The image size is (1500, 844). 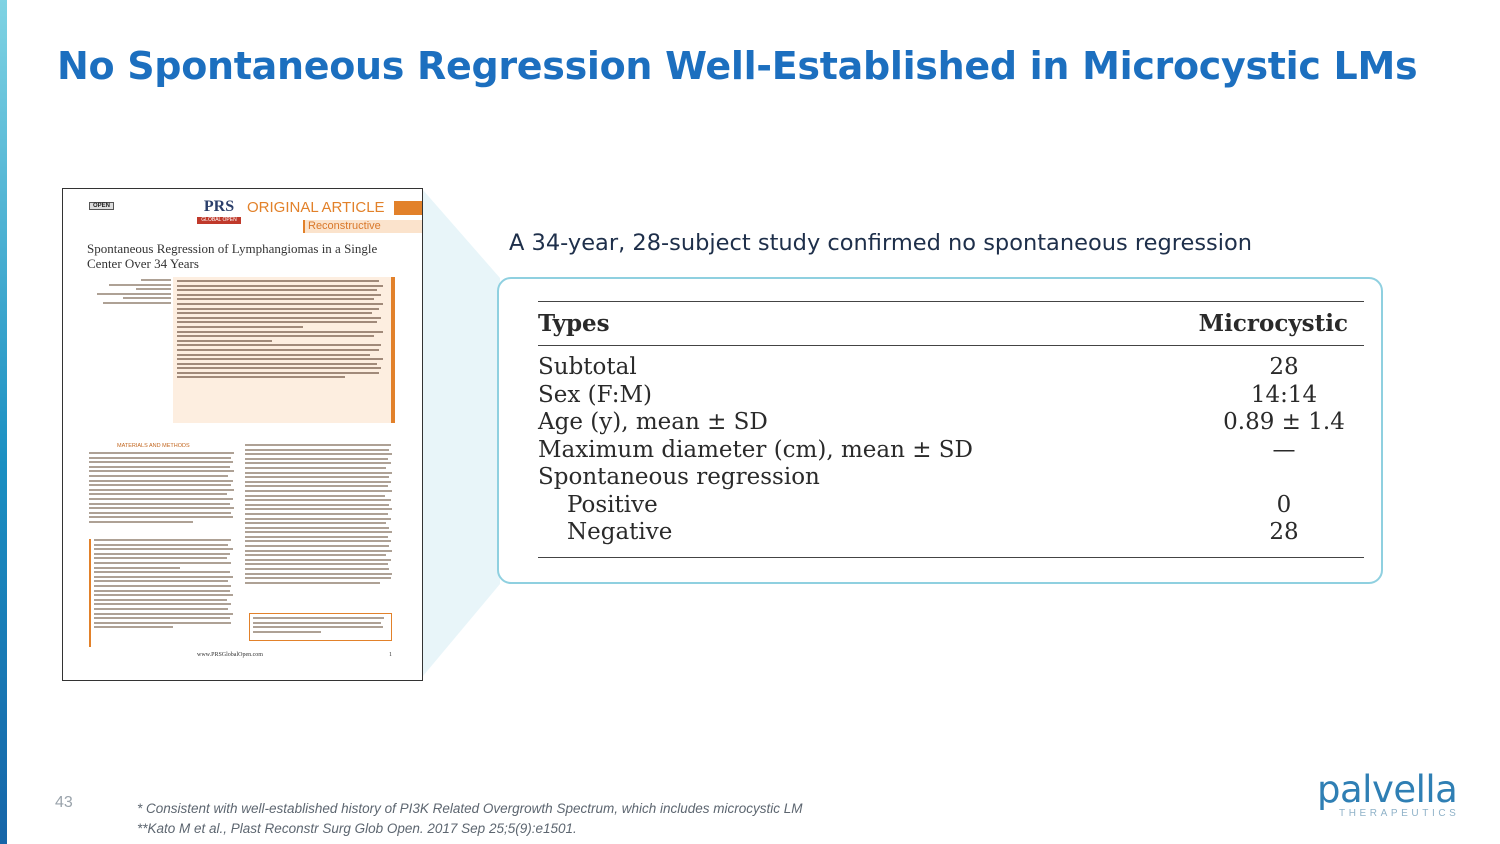 What do you see at coordinates (595, 394) in the screenshot?
I see `row-label: Sex (F:M)` at bounding box center [595, 394].